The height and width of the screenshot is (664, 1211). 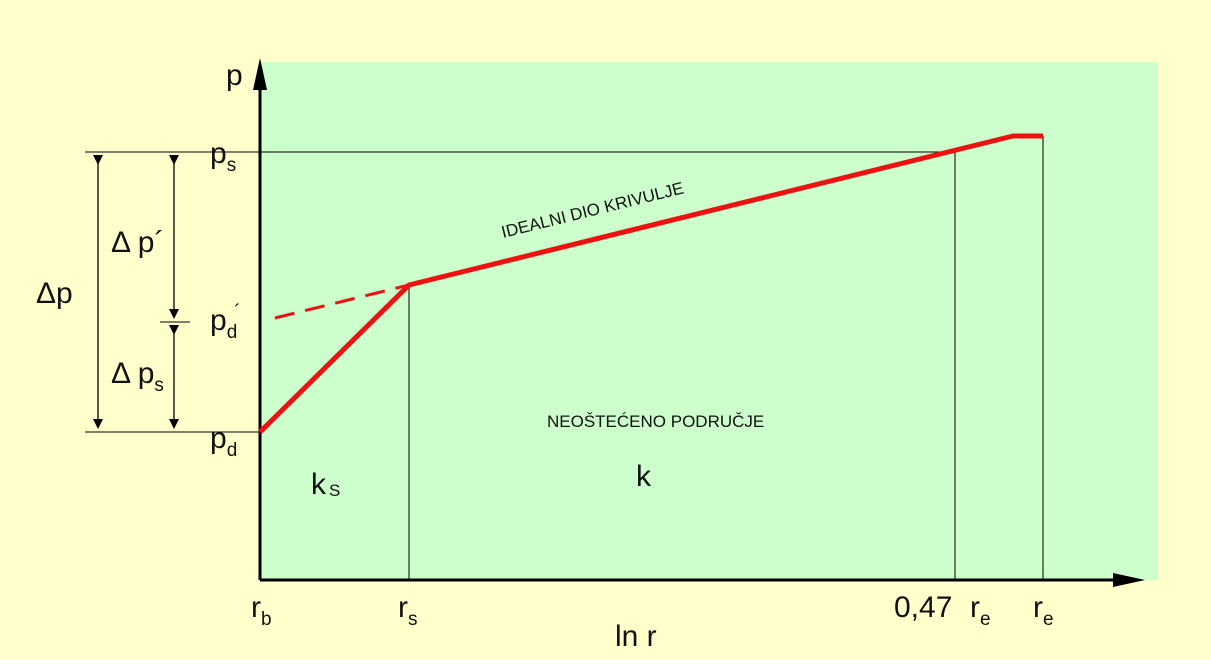 What do you see at coordinates (54, 293) in the screenshot?
I see `delta-p-label: Δp` at bounding box center [54, 293].